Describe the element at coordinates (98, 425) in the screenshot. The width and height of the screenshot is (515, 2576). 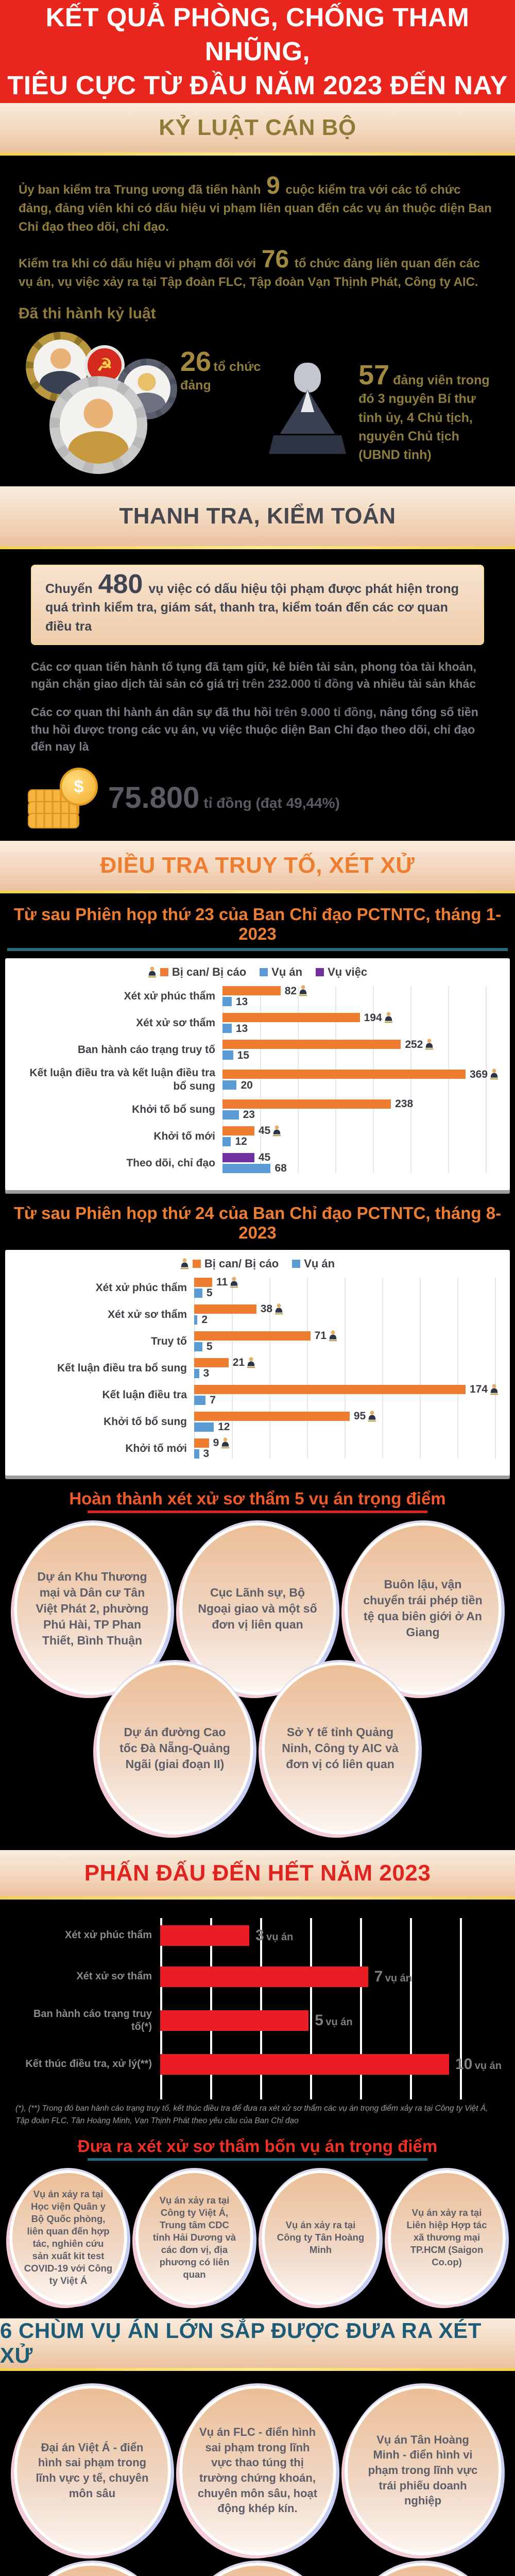
I see `person-avatar-icon` at that location.